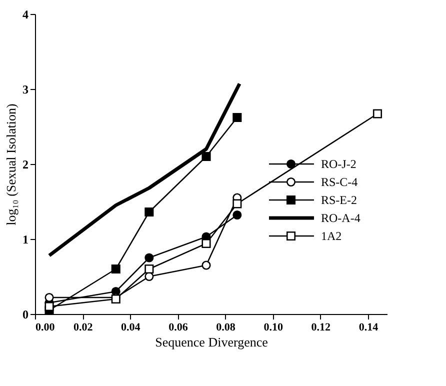 The width and height of the screenshot is (446, 386). I want to click on legend-label: RO-J-2, so click(338, 164).